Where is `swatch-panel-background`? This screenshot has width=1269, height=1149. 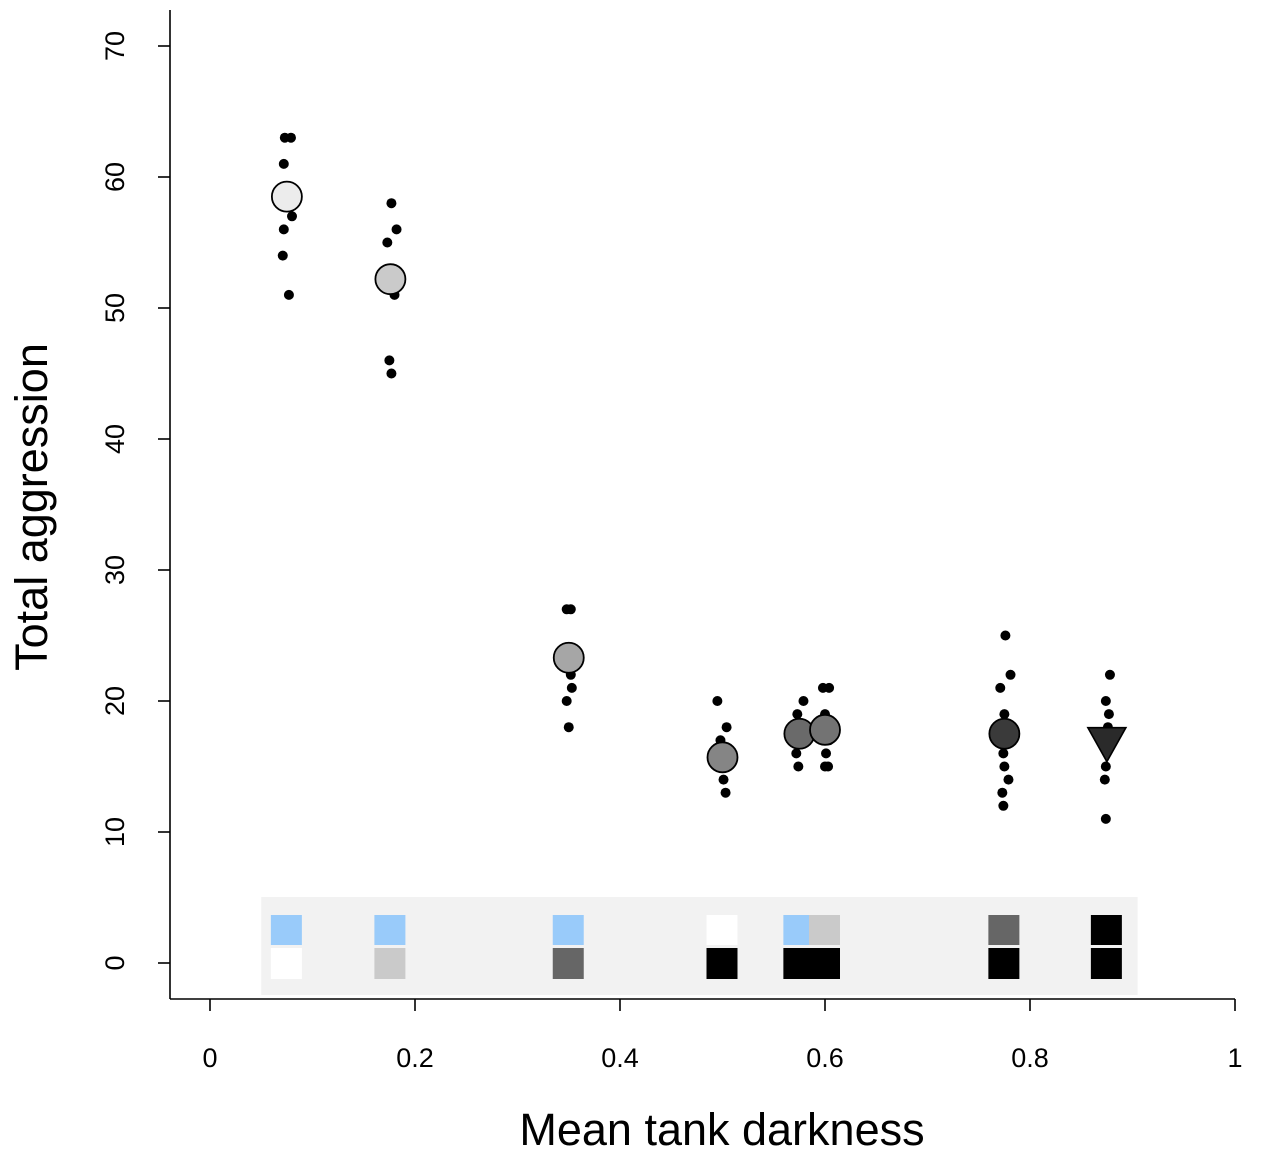
swatch-panel-background is located at coordinates (699, 946).